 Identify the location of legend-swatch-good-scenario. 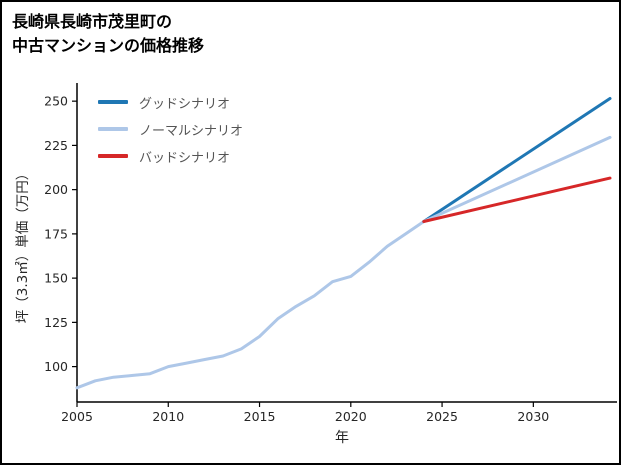
(113, 102).